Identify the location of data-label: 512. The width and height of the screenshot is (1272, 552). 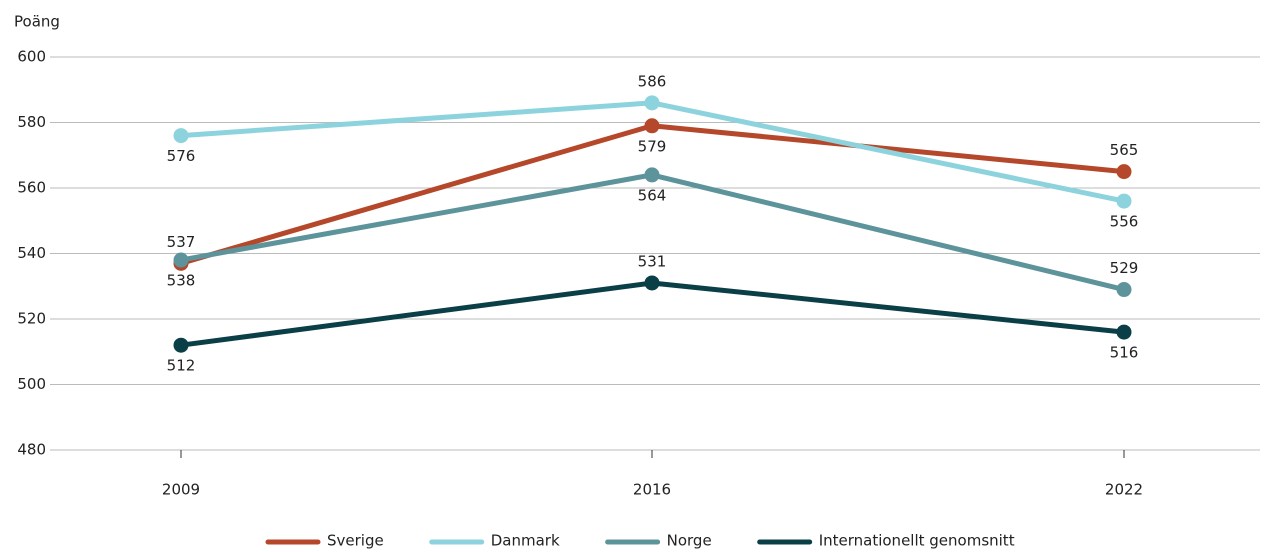
(181, 366).